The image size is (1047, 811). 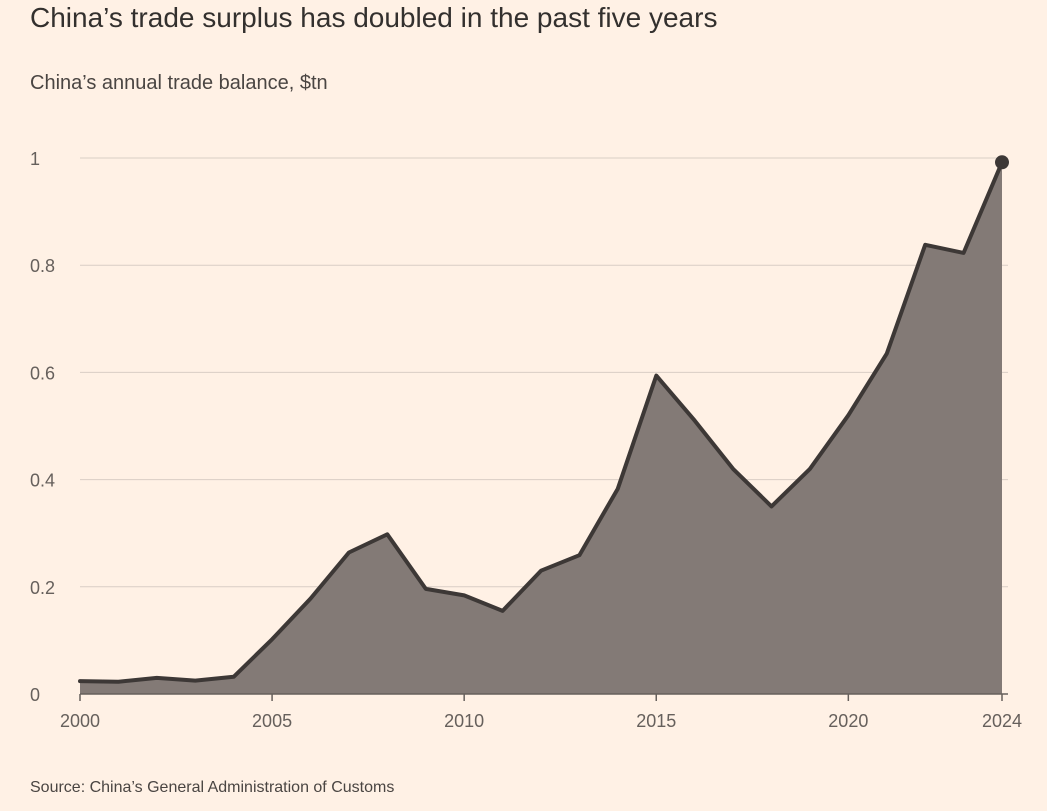 I want to click on x-tick-label: 2000, so click(x=80, y=721).